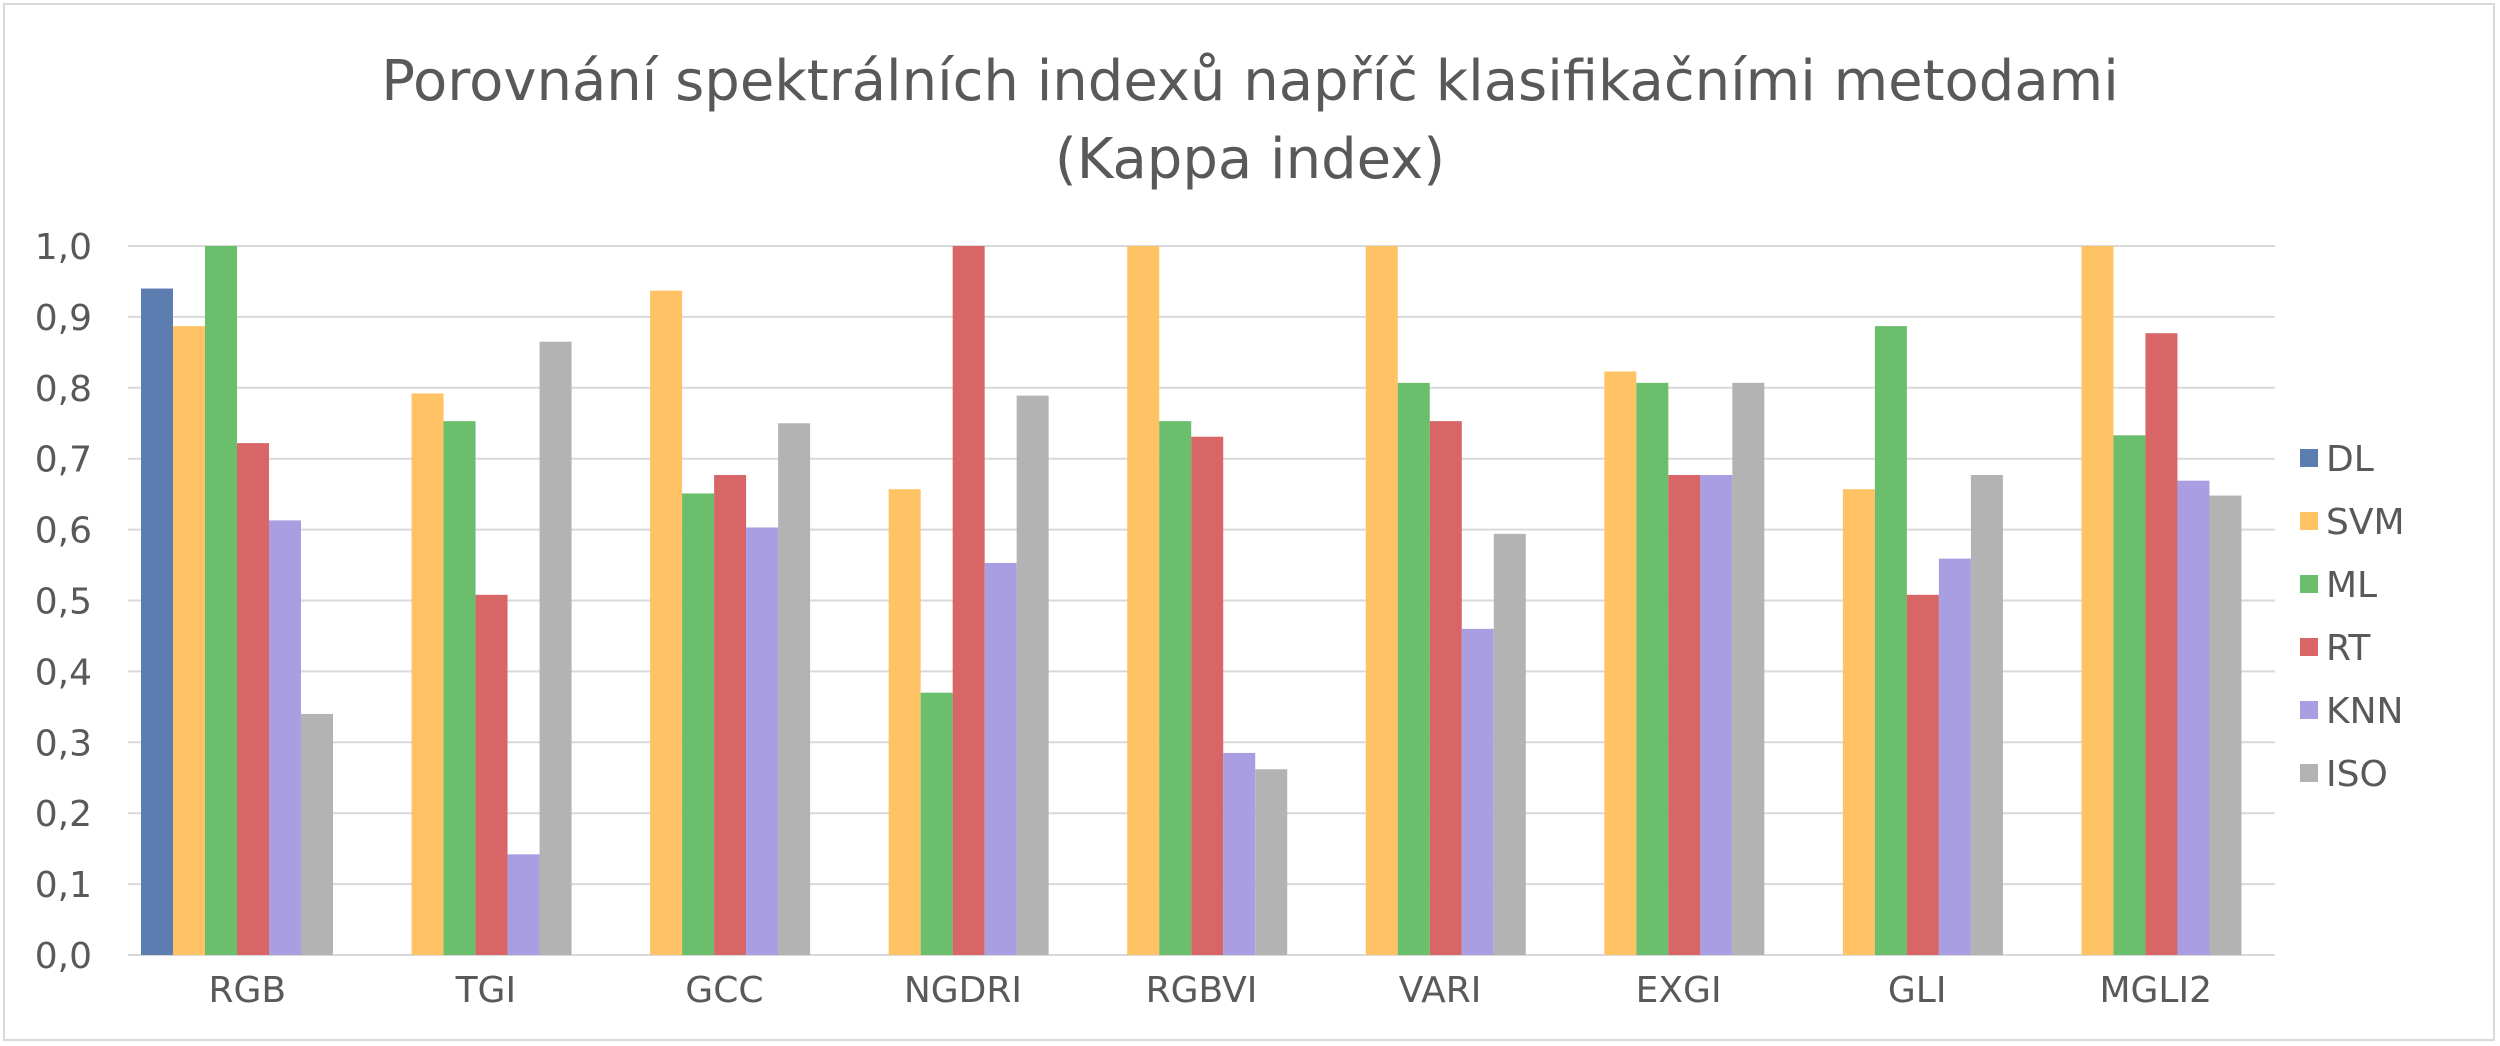 The width and height of the screenshot is (2500, 1046). Describe the element at coordinates (2350, 459) in the screenshot. I see `legend-label-dl: DL` at that location.